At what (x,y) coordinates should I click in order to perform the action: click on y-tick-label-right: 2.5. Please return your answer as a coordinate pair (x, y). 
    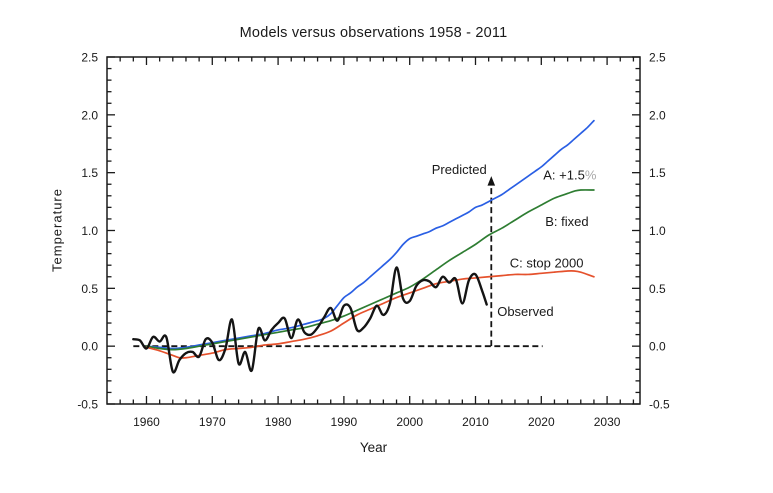
    Looking at the image, I should click on (657, 58).